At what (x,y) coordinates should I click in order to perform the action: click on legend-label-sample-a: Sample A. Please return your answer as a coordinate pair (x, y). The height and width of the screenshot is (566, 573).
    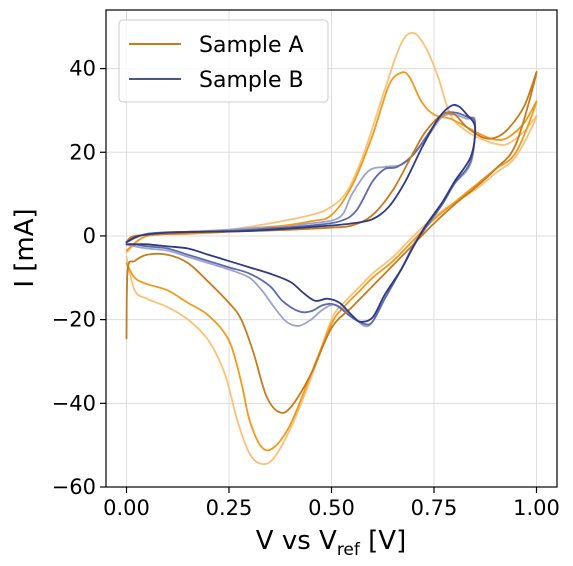
    Looking at the image, I should click on (251, 45).